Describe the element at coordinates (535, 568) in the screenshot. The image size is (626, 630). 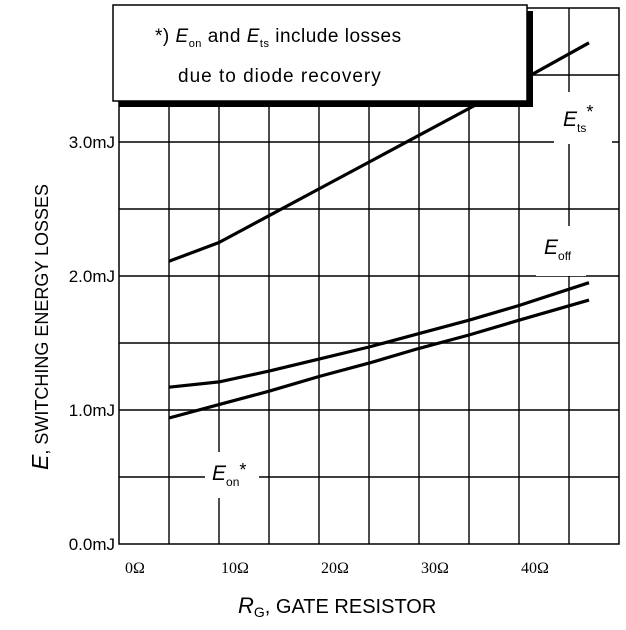
I see `x-tick-label: 40Ω` at that location.